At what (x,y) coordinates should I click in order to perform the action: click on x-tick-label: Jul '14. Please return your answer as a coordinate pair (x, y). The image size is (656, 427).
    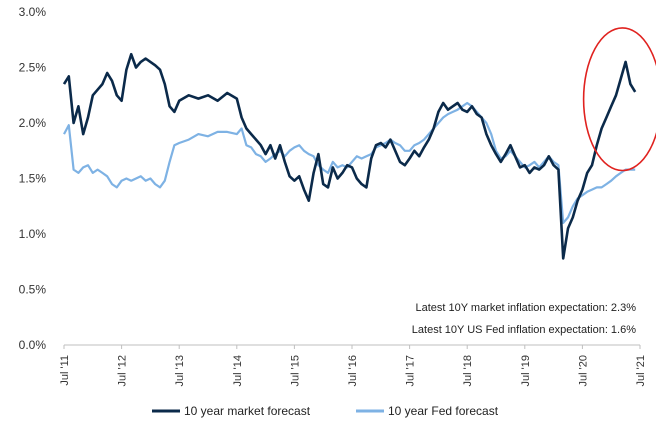
    Looking at the image, I should click on (238, 370).